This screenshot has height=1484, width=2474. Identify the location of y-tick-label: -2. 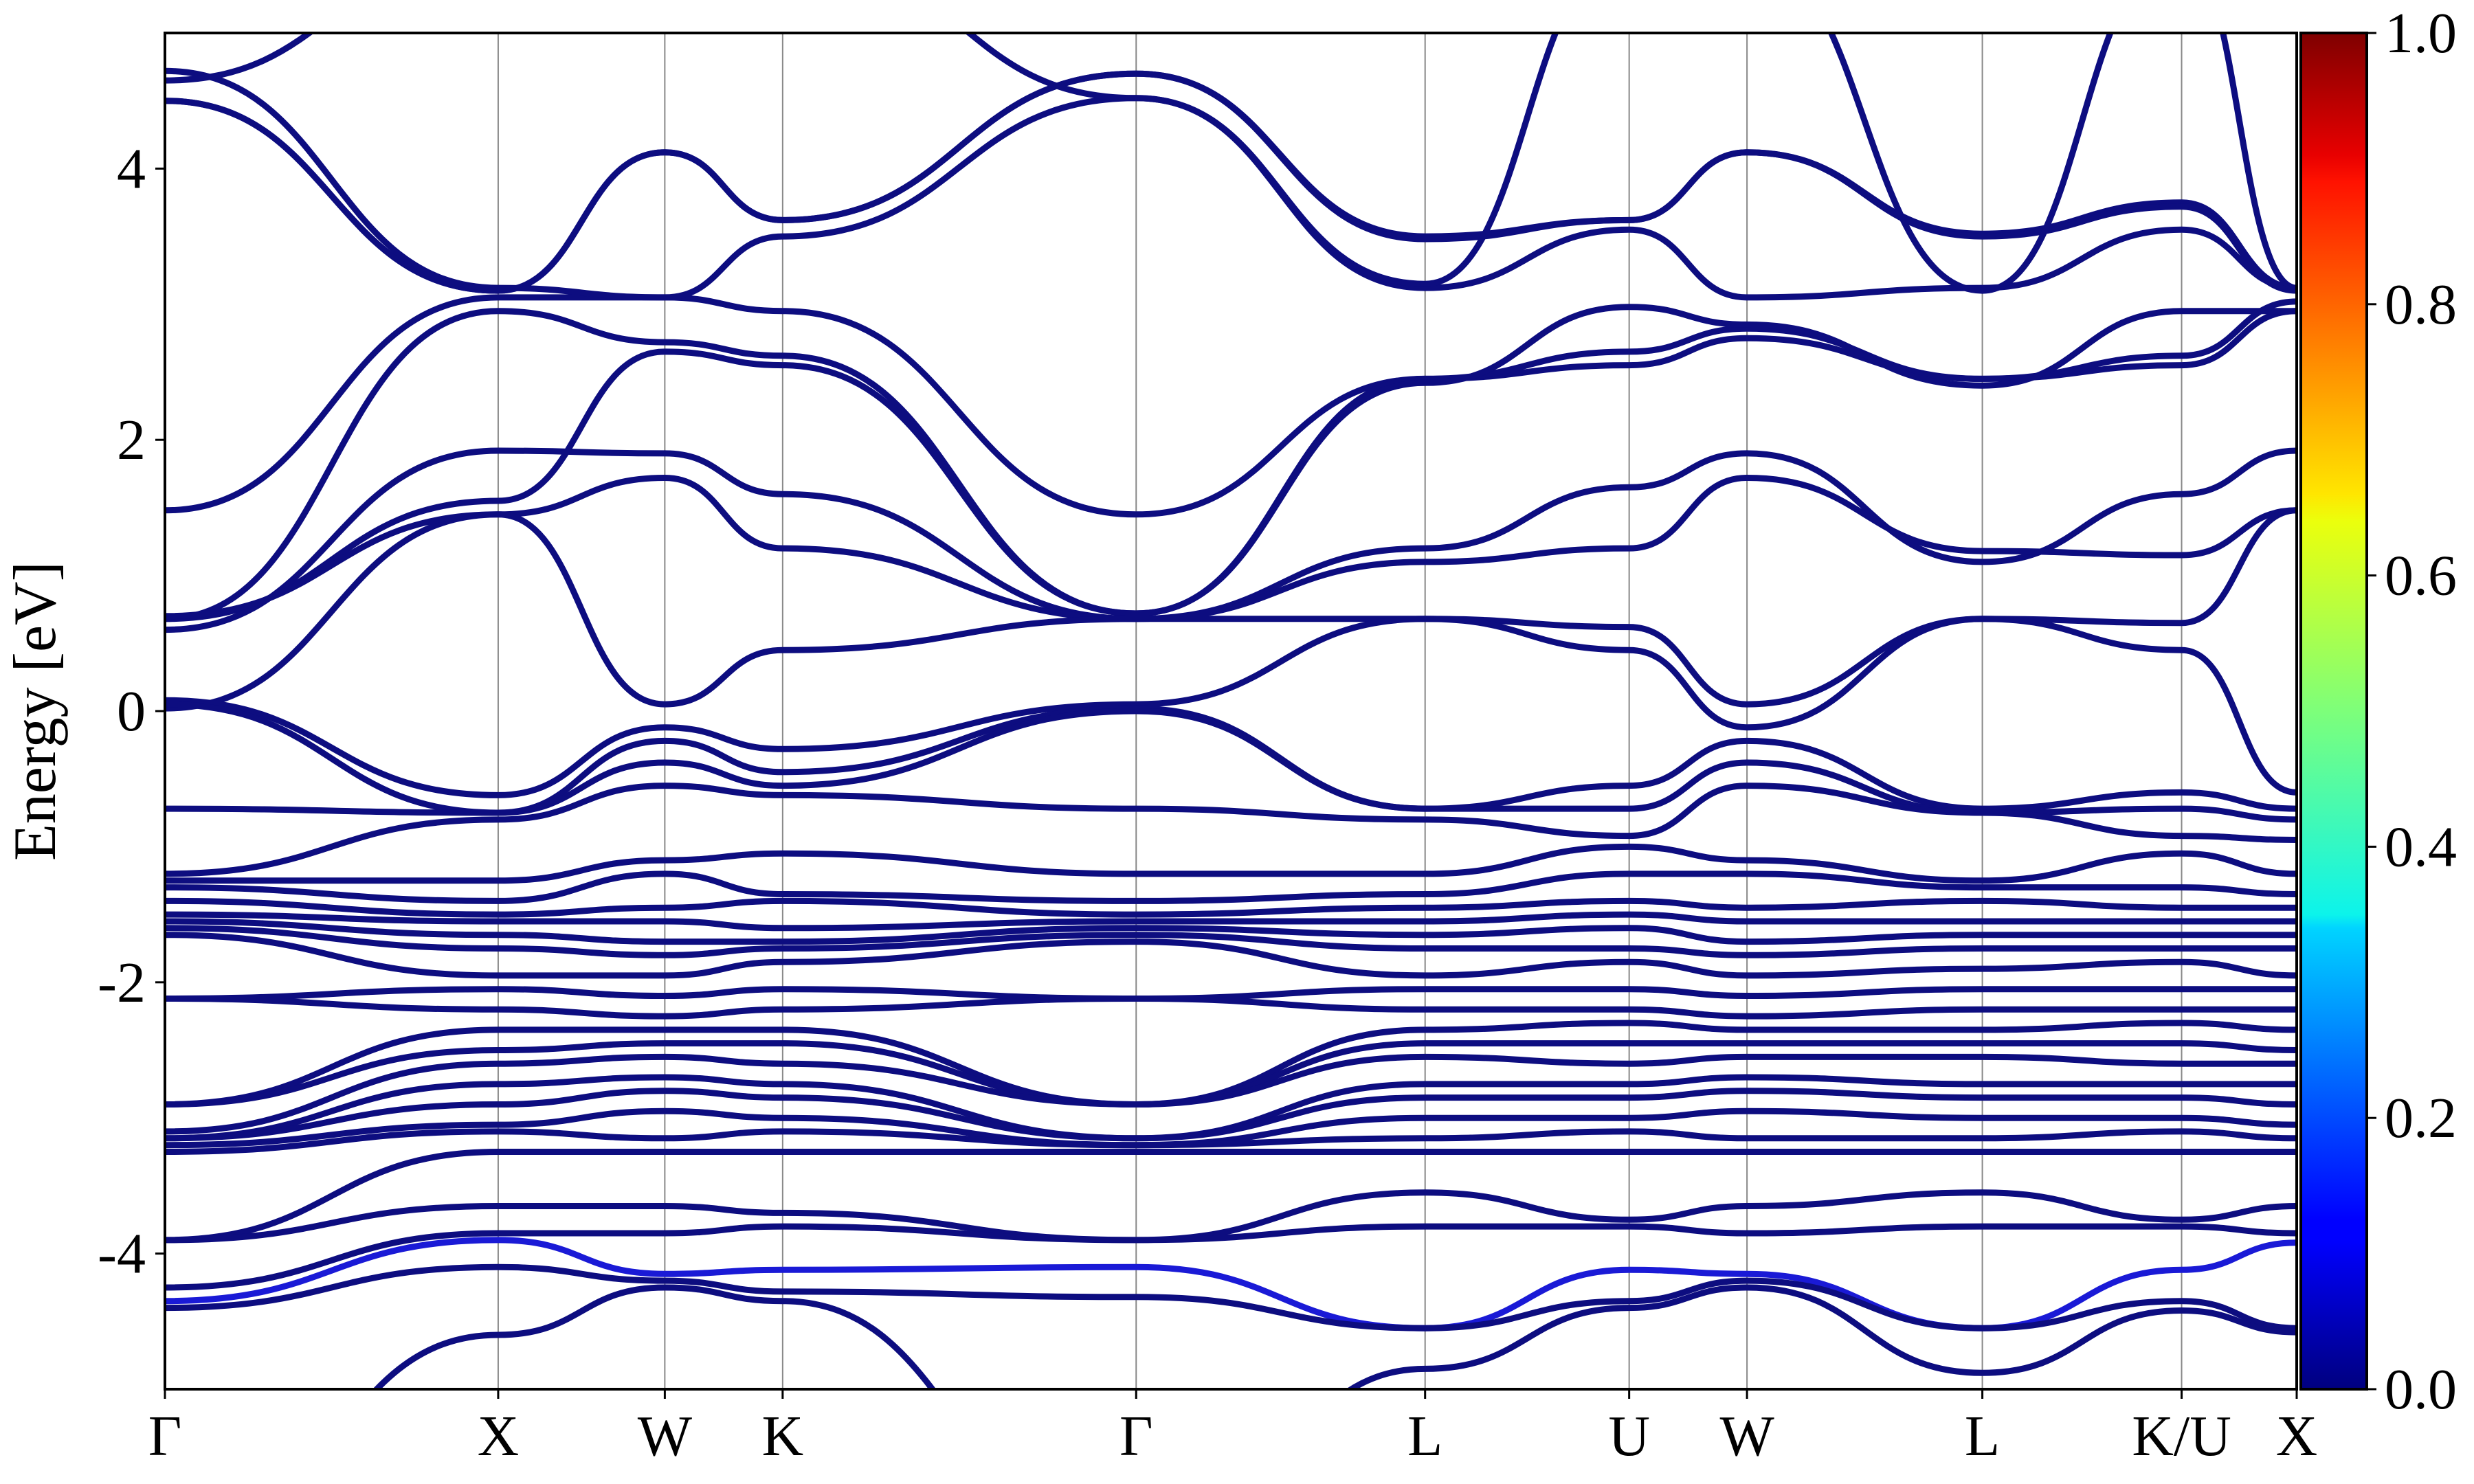
(122, 983).